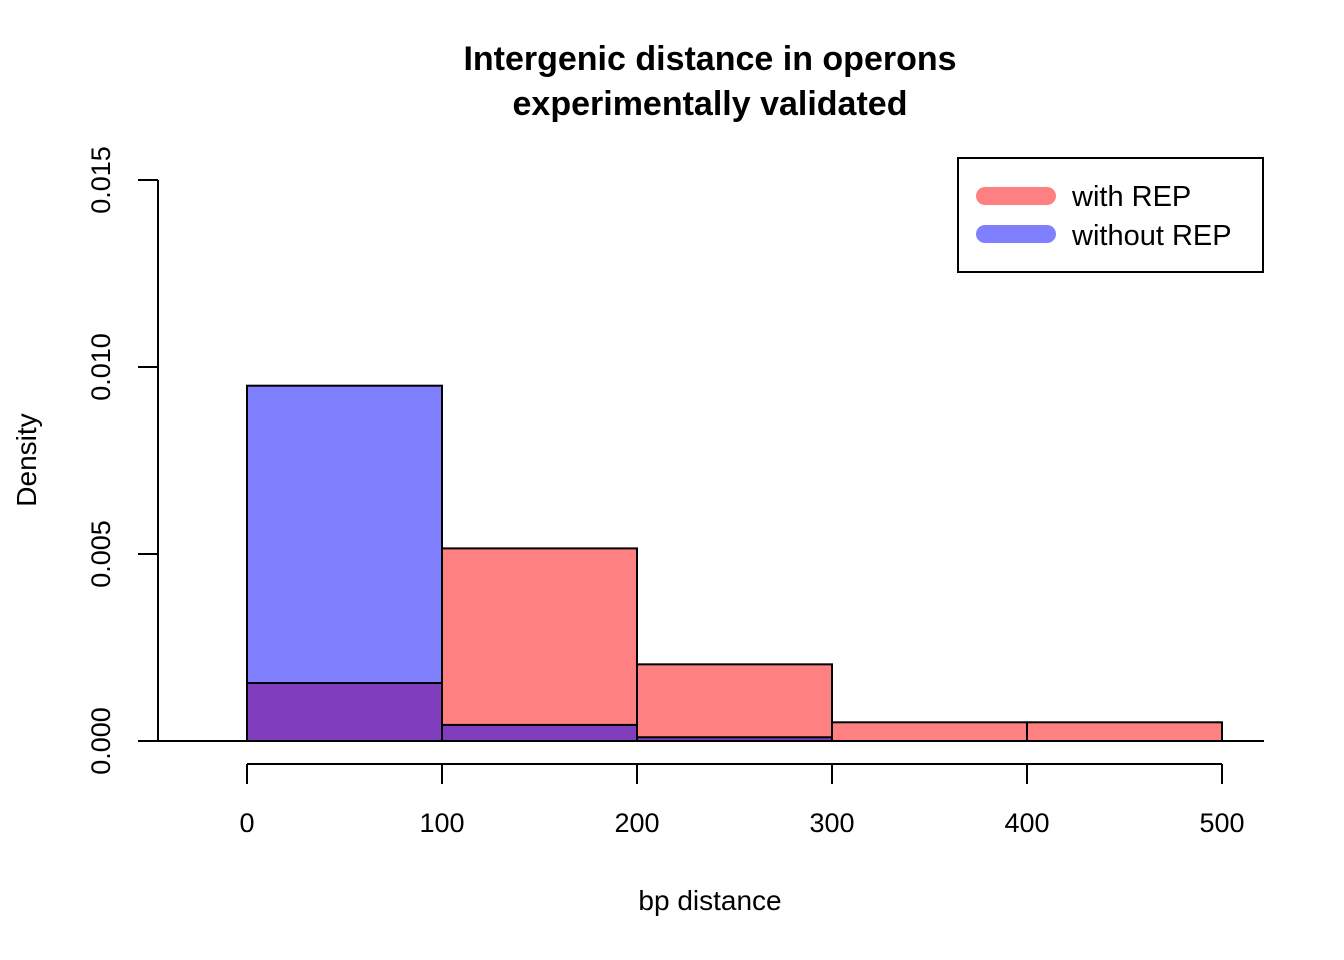  I want to click on chart-title-line-2: experimentally validated, so click(710, 104).